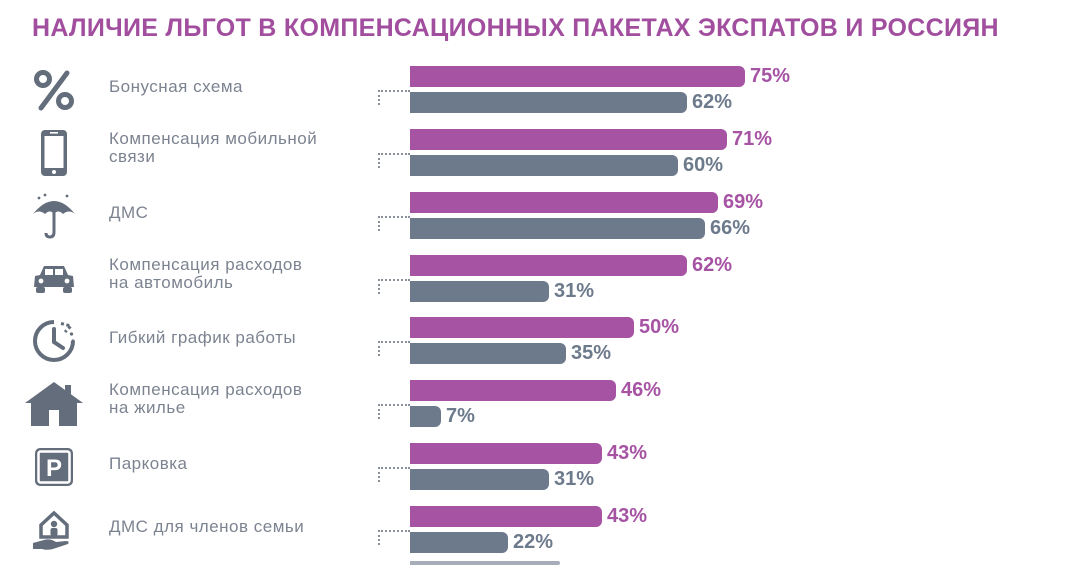 The height and width of the screenshot is (568, 1074). I want to click on category-label: Компенсация расходов на жилье, so click(244, 399).